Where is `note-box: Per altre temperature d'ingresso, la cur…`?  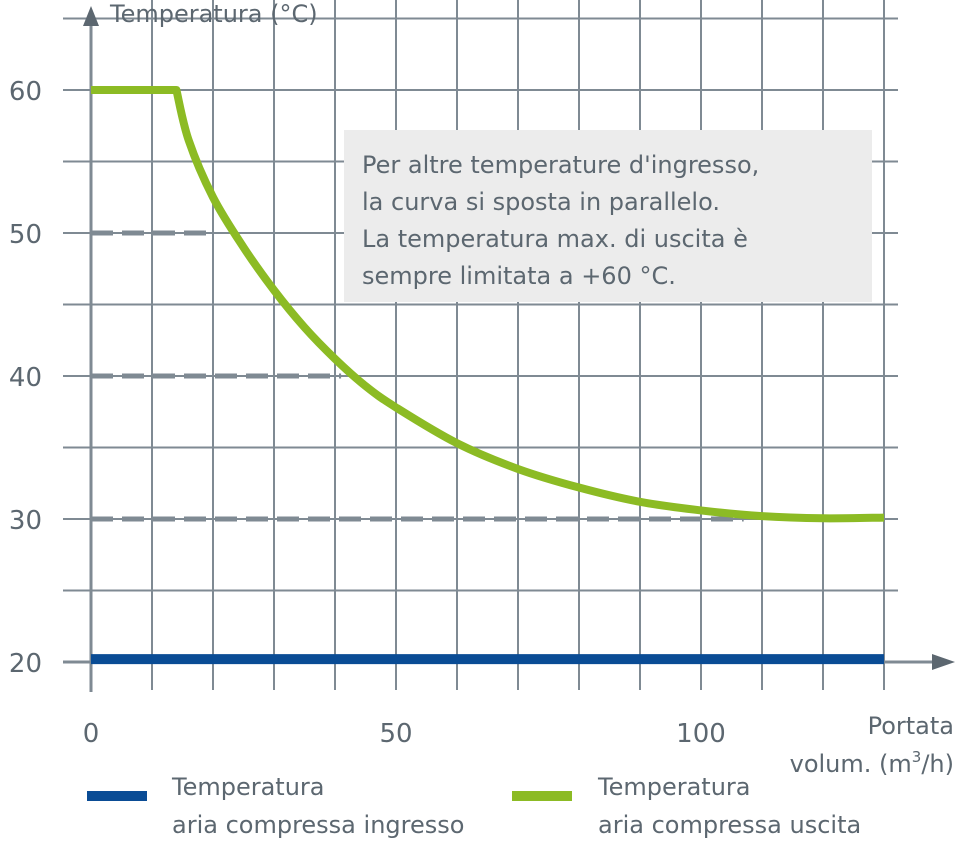 note-box: Per altre temperature d'ingresso, la cur… is located at coordinates (608, 216).